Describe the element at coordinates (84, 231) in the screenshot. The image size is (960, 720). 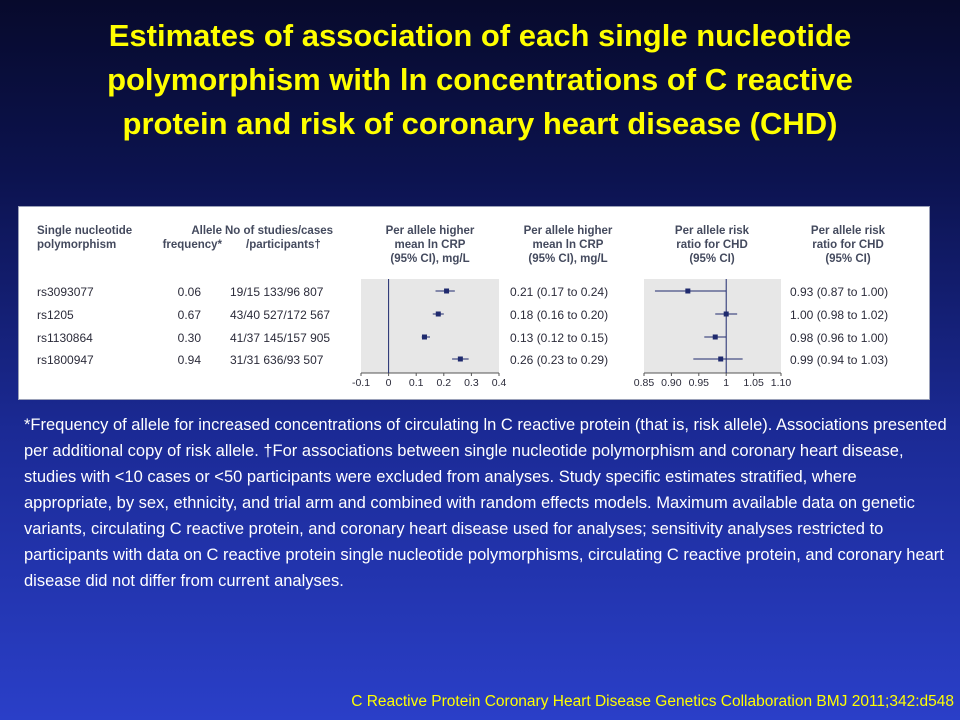
I see `header-snp-1: Single nucleotide` at that location.